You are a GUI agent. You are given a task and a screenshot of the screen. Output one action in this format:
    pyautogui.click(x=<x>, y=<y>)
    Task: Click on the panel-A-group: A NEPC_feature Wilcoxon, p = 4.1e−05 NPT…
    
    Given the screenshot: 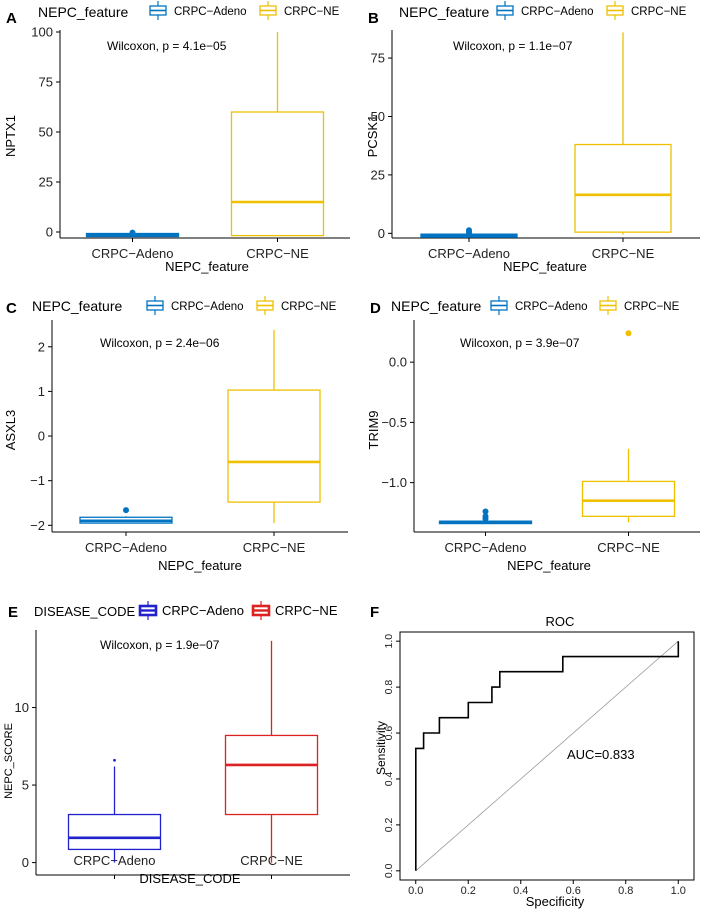 What is the action you would take?
    pyautogui.click(x=126, y=139)
    